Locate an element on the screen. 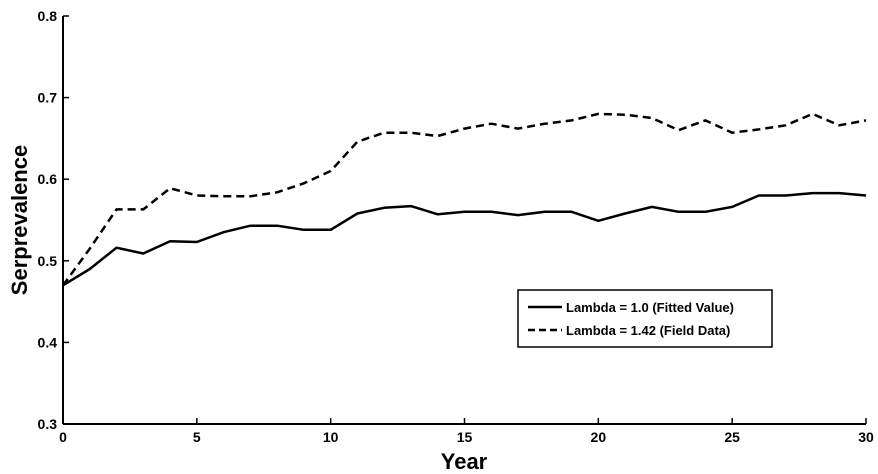  x-ticks: 0 5 10 15 20 25 30 is located at coordinates (466, 431).